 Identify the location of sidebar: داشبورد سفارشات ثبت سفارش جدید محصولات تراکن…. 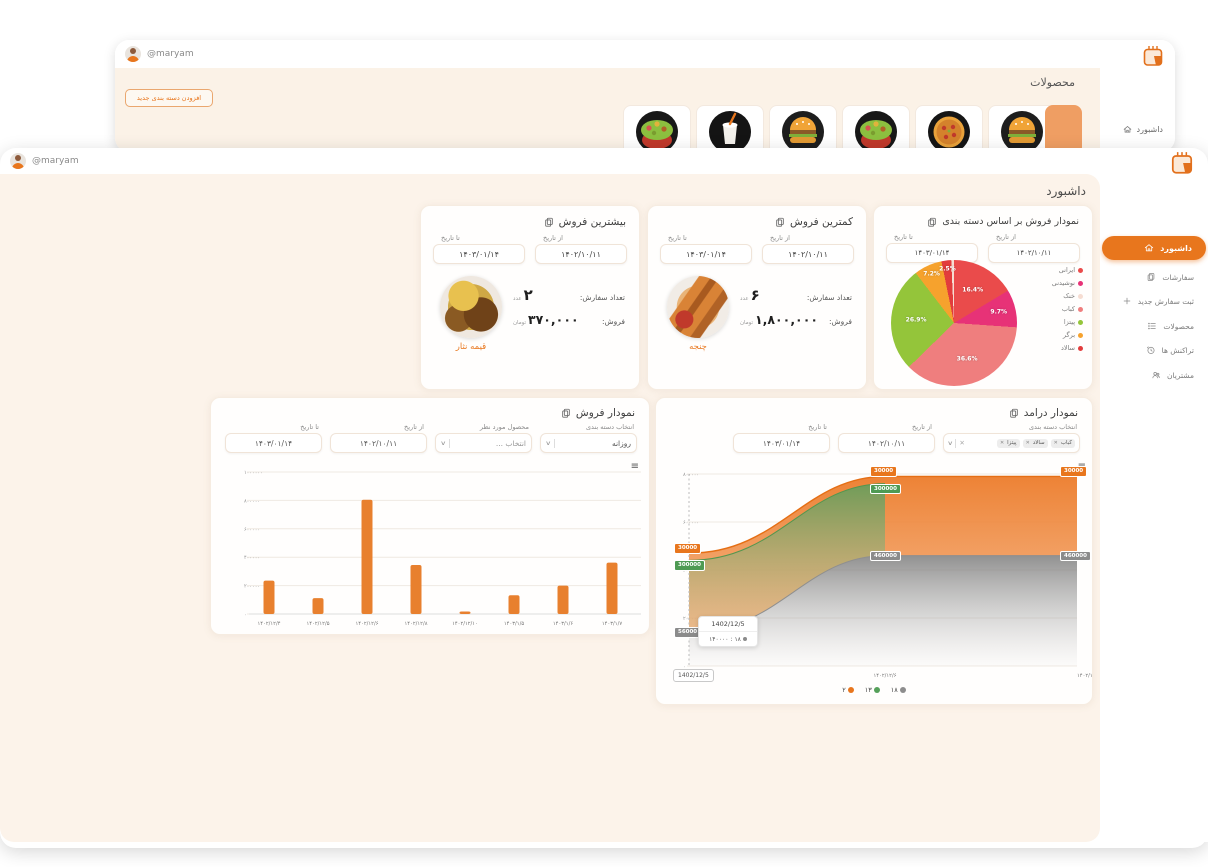
(1154, 508).